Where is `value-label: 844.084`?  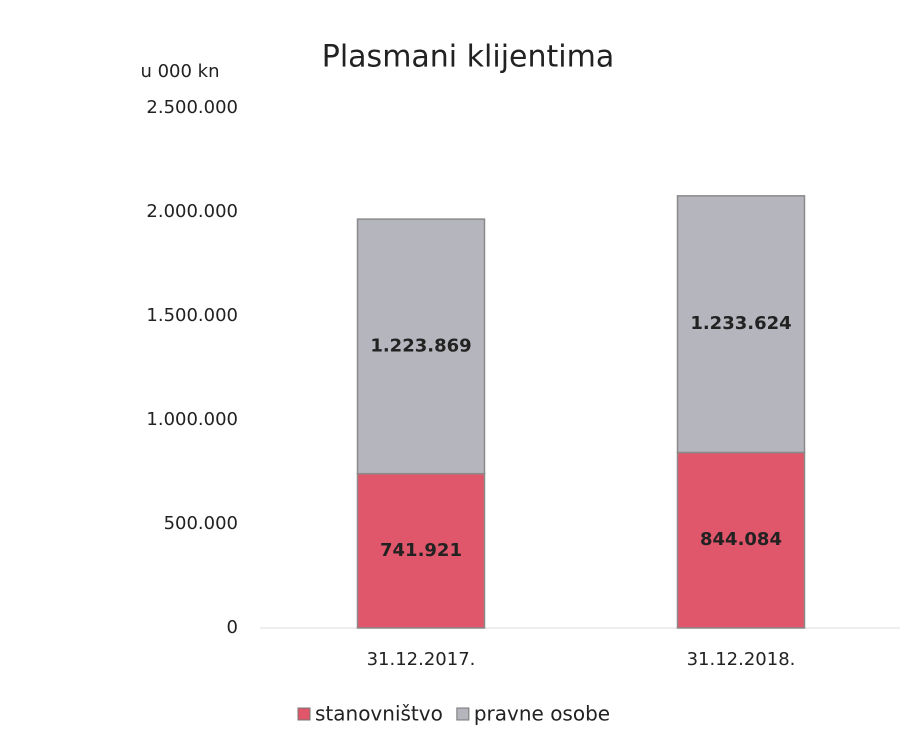 value-label: 844.084 is located at coordinates (741, 539).